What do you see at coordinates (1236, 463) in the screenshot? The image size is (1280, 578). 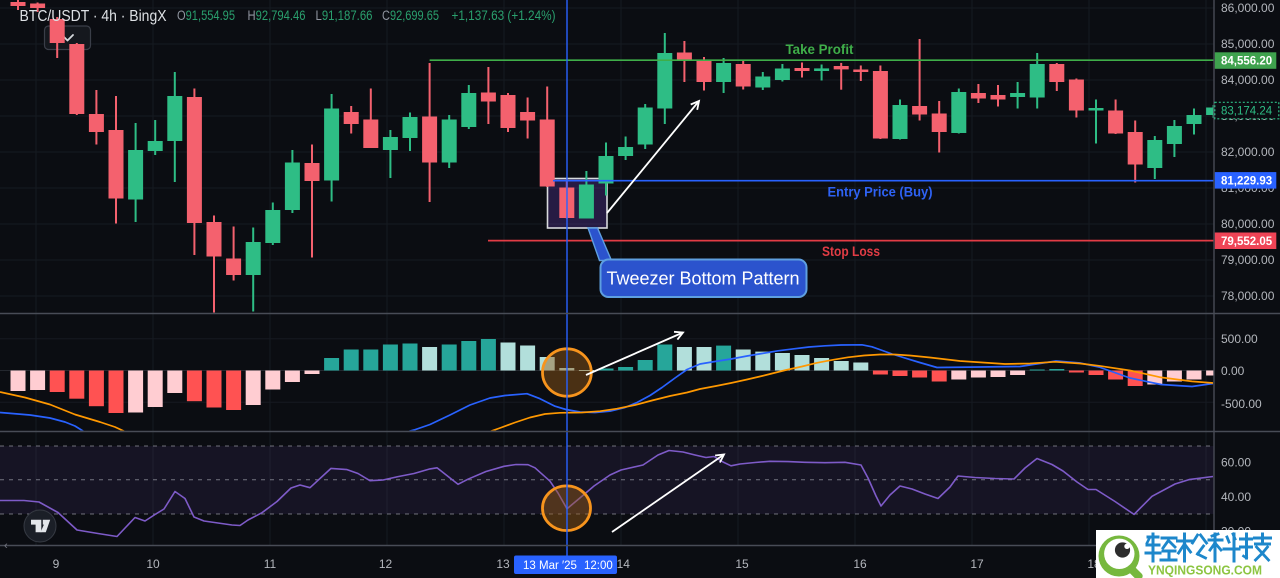 I see `svg-text: 60.00` at bounding box center [1236, 463].